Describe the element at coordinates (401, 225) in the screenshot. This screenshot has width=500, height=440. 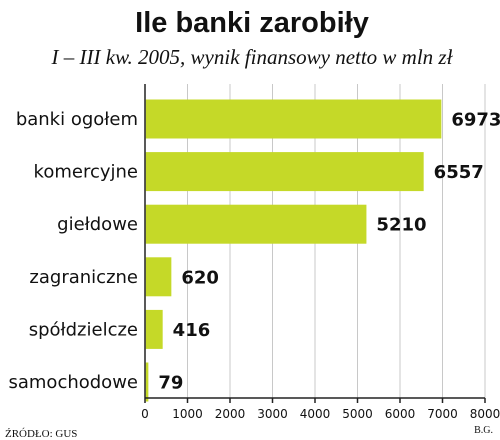
I see `value-label-2: 5210` at that location.